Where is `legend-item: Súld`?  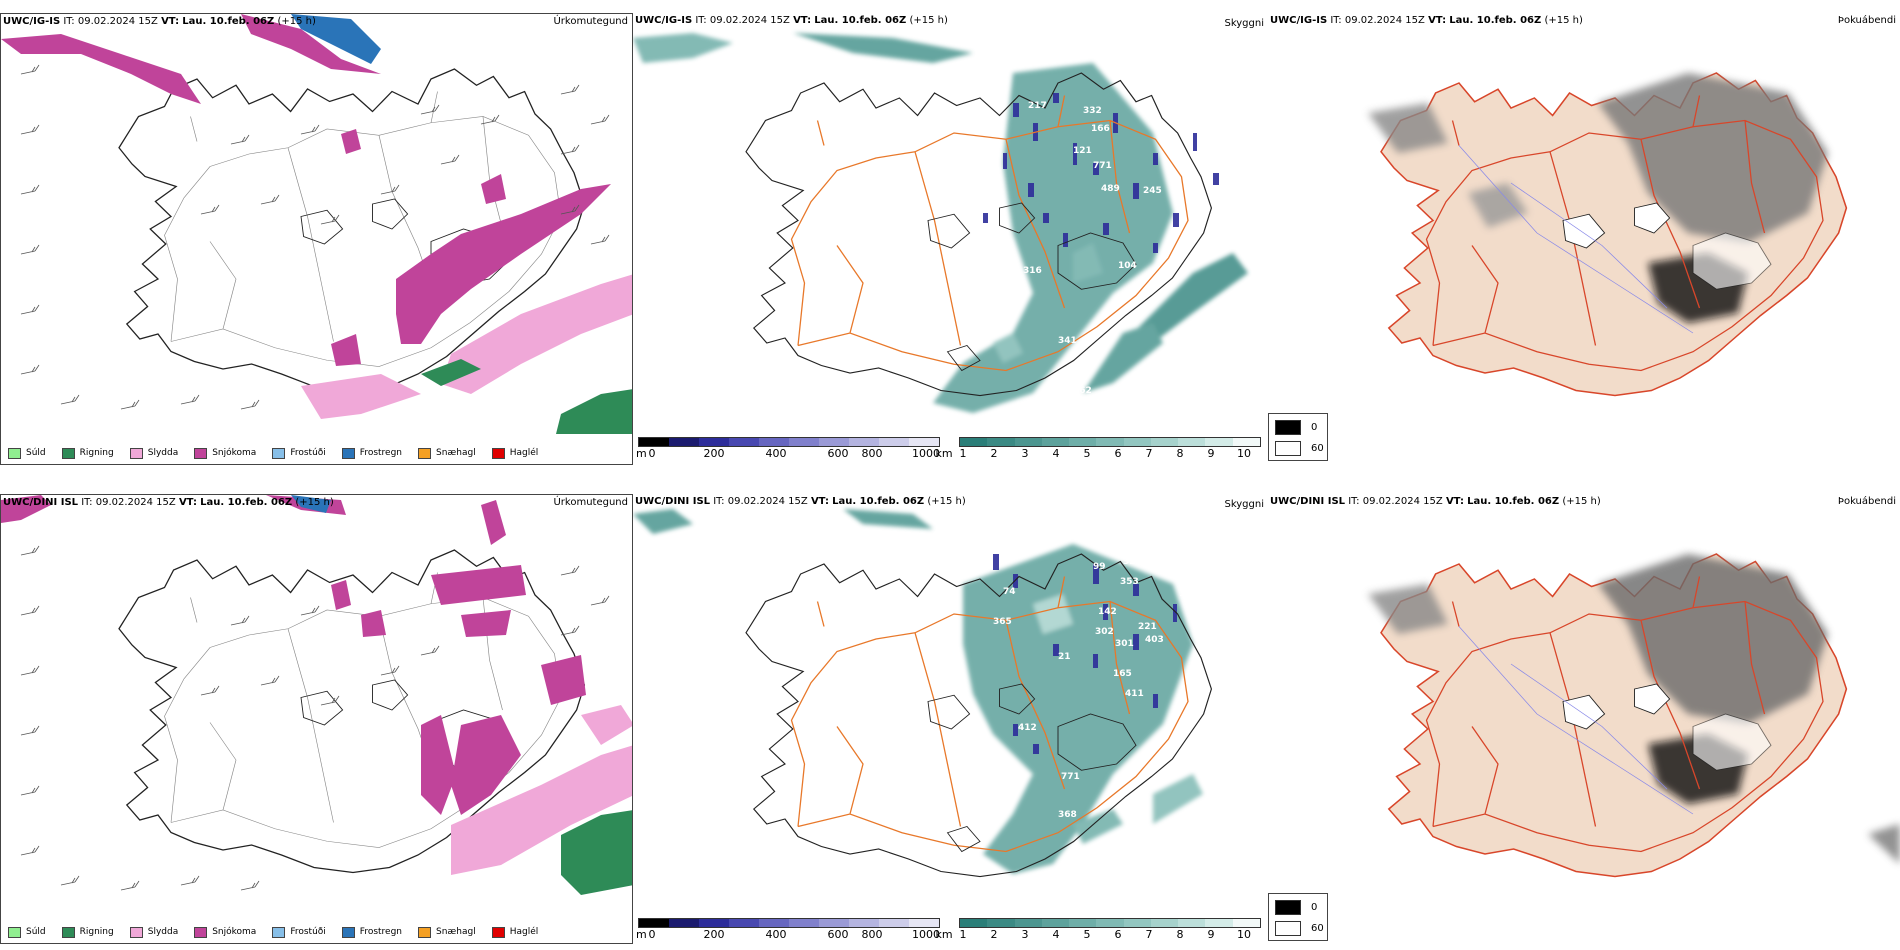 legend-item: Súld is located at coordinates (27, 453).